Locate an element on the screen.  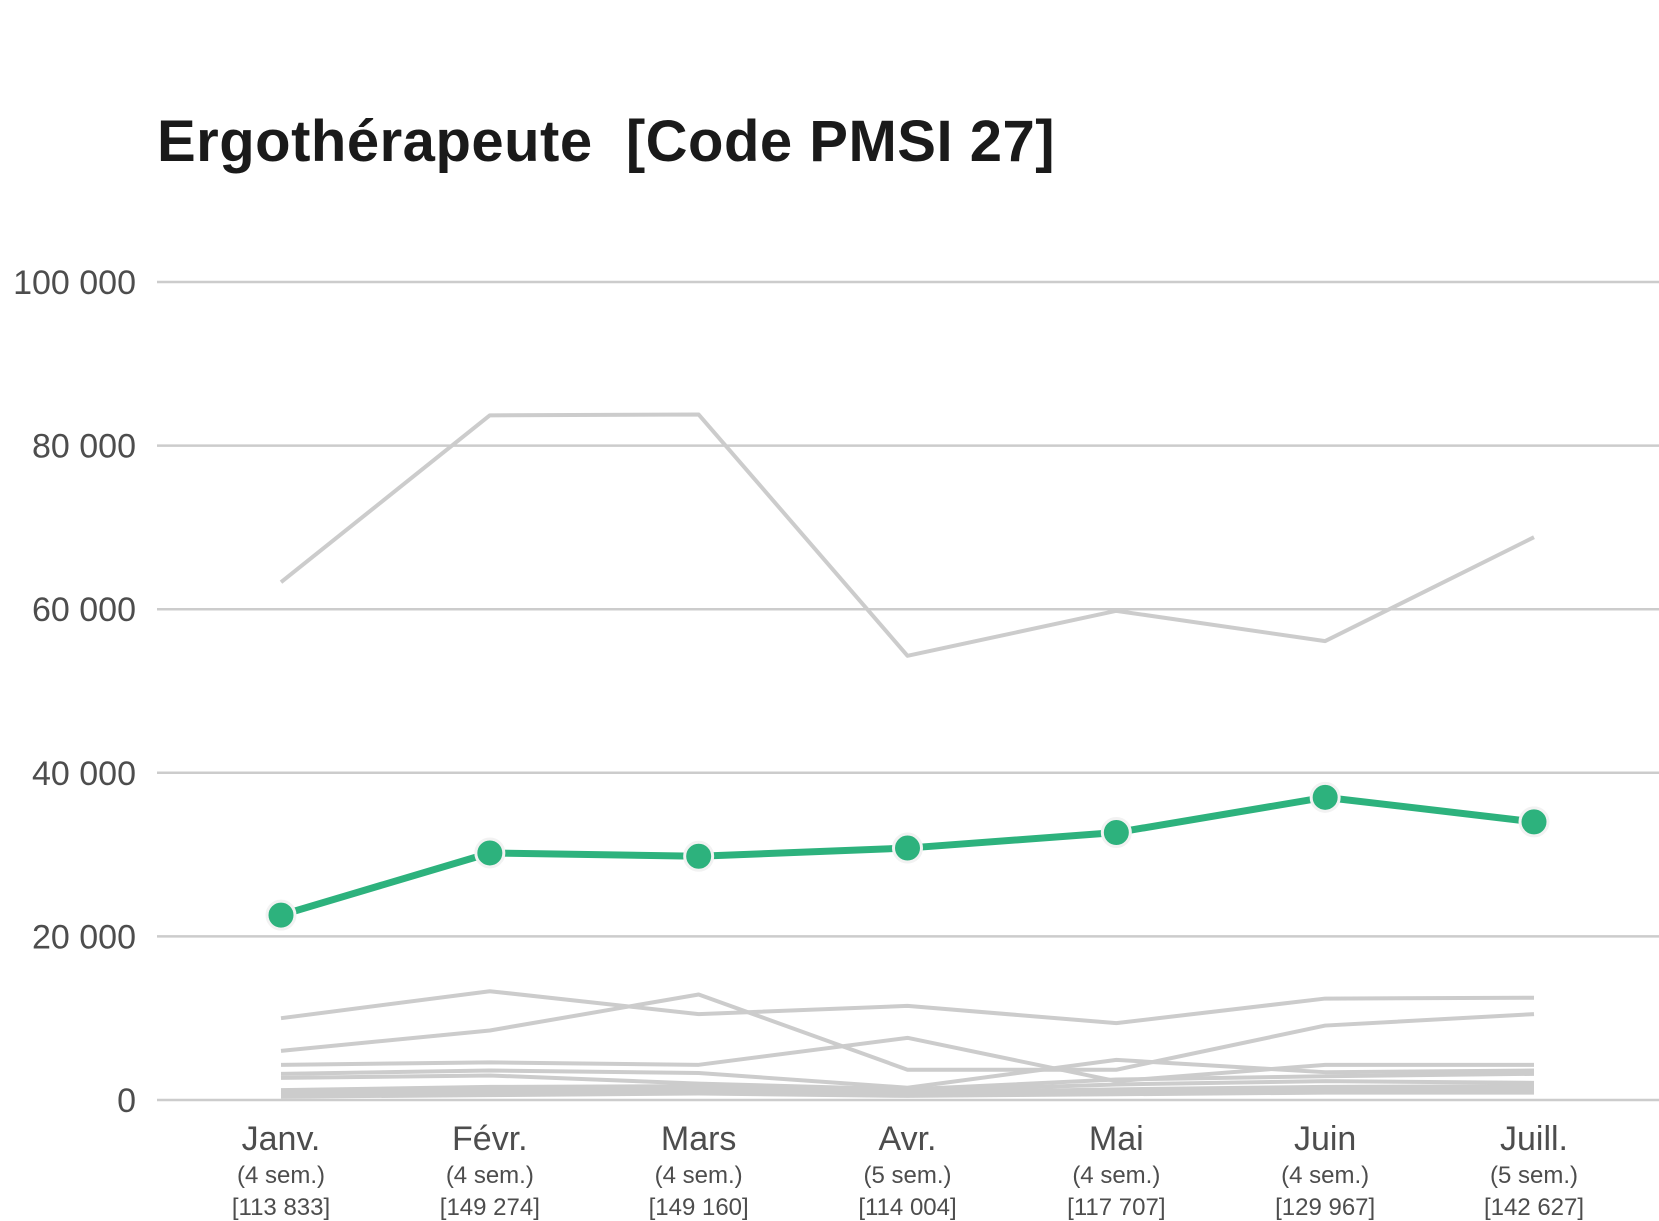
x-tick-month-label: Mai is located at coordinates (1116, 1139).